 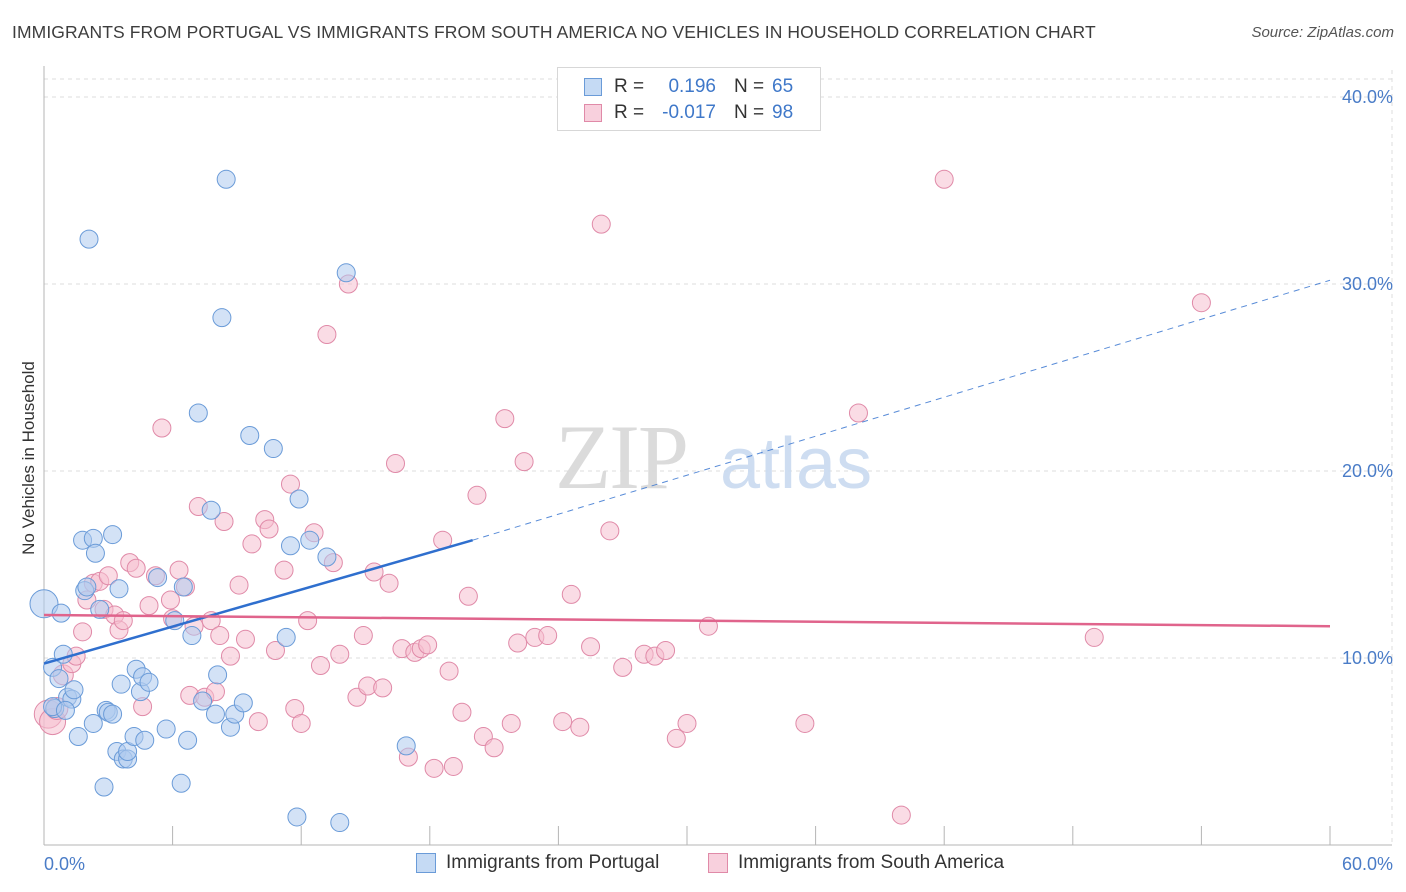 What do you see at coordinates (258, 601) in the screenshot?
I see `trend-line-portugal` at bounding box center [258, 601].